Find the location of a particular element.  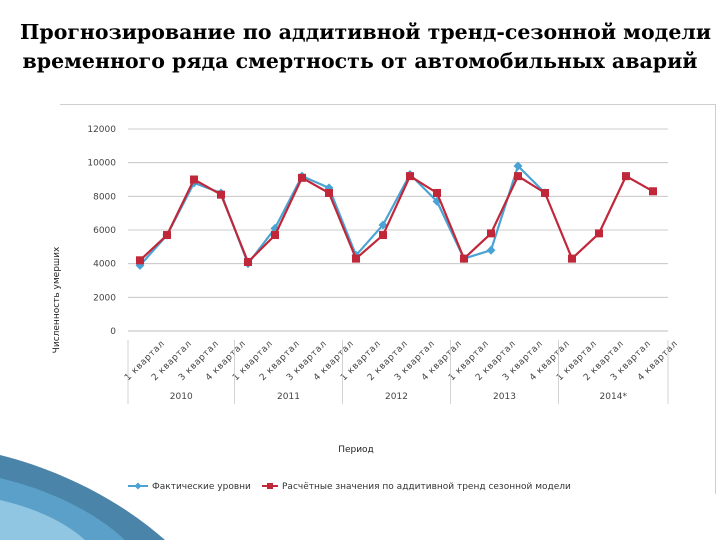

y-tick-label: 8000 is located at coordinates (104, 197).